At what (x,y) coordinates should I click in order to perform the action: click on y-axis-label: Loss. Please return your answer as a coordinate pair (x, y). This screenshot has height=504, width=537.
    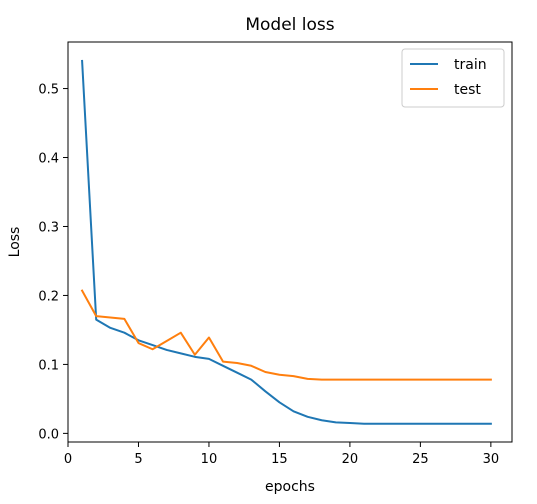
    Looking at the image, I should click on (15, 242).